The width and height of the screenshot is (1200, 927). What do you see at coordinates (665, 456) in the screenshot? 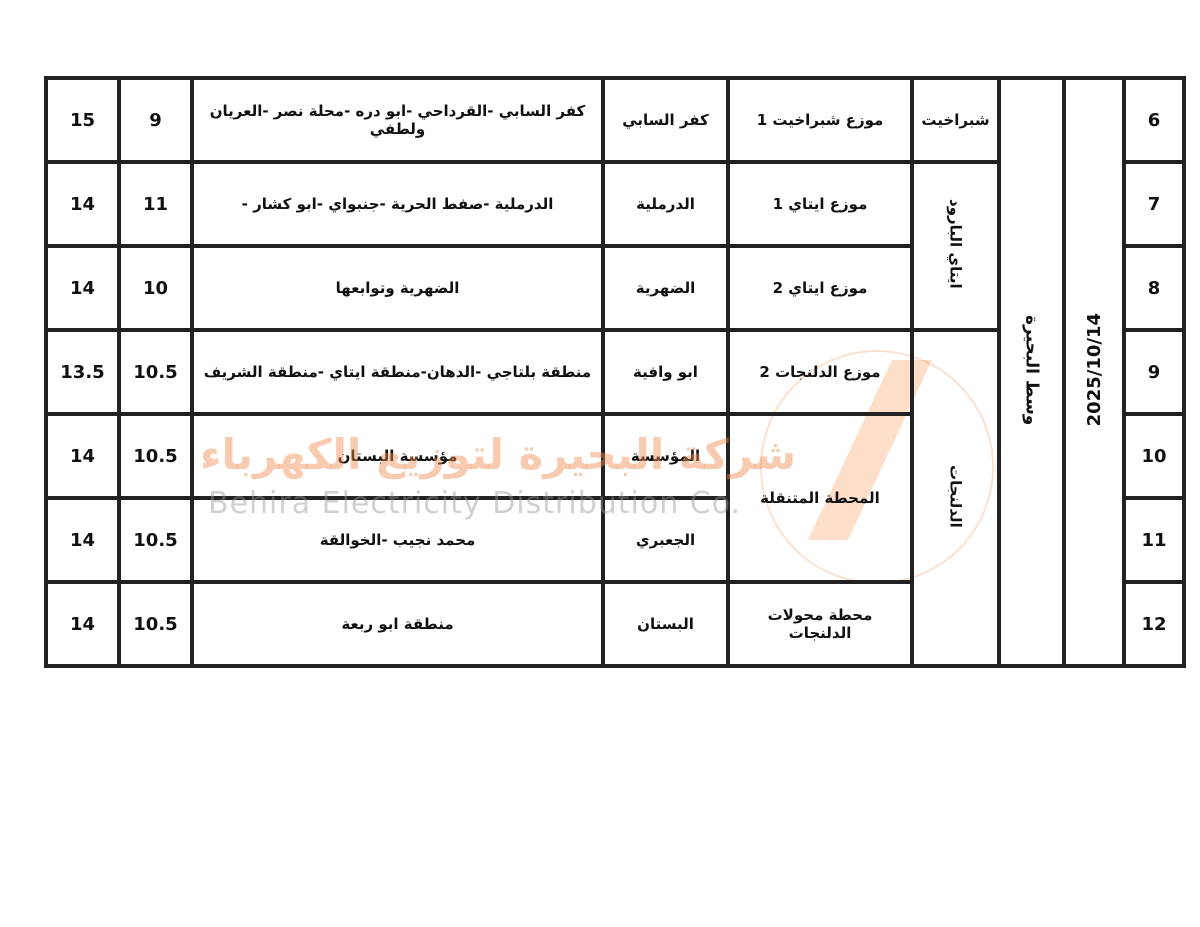
I see `feeder-cell: المؤسسة` at bounding box center [665, 456].